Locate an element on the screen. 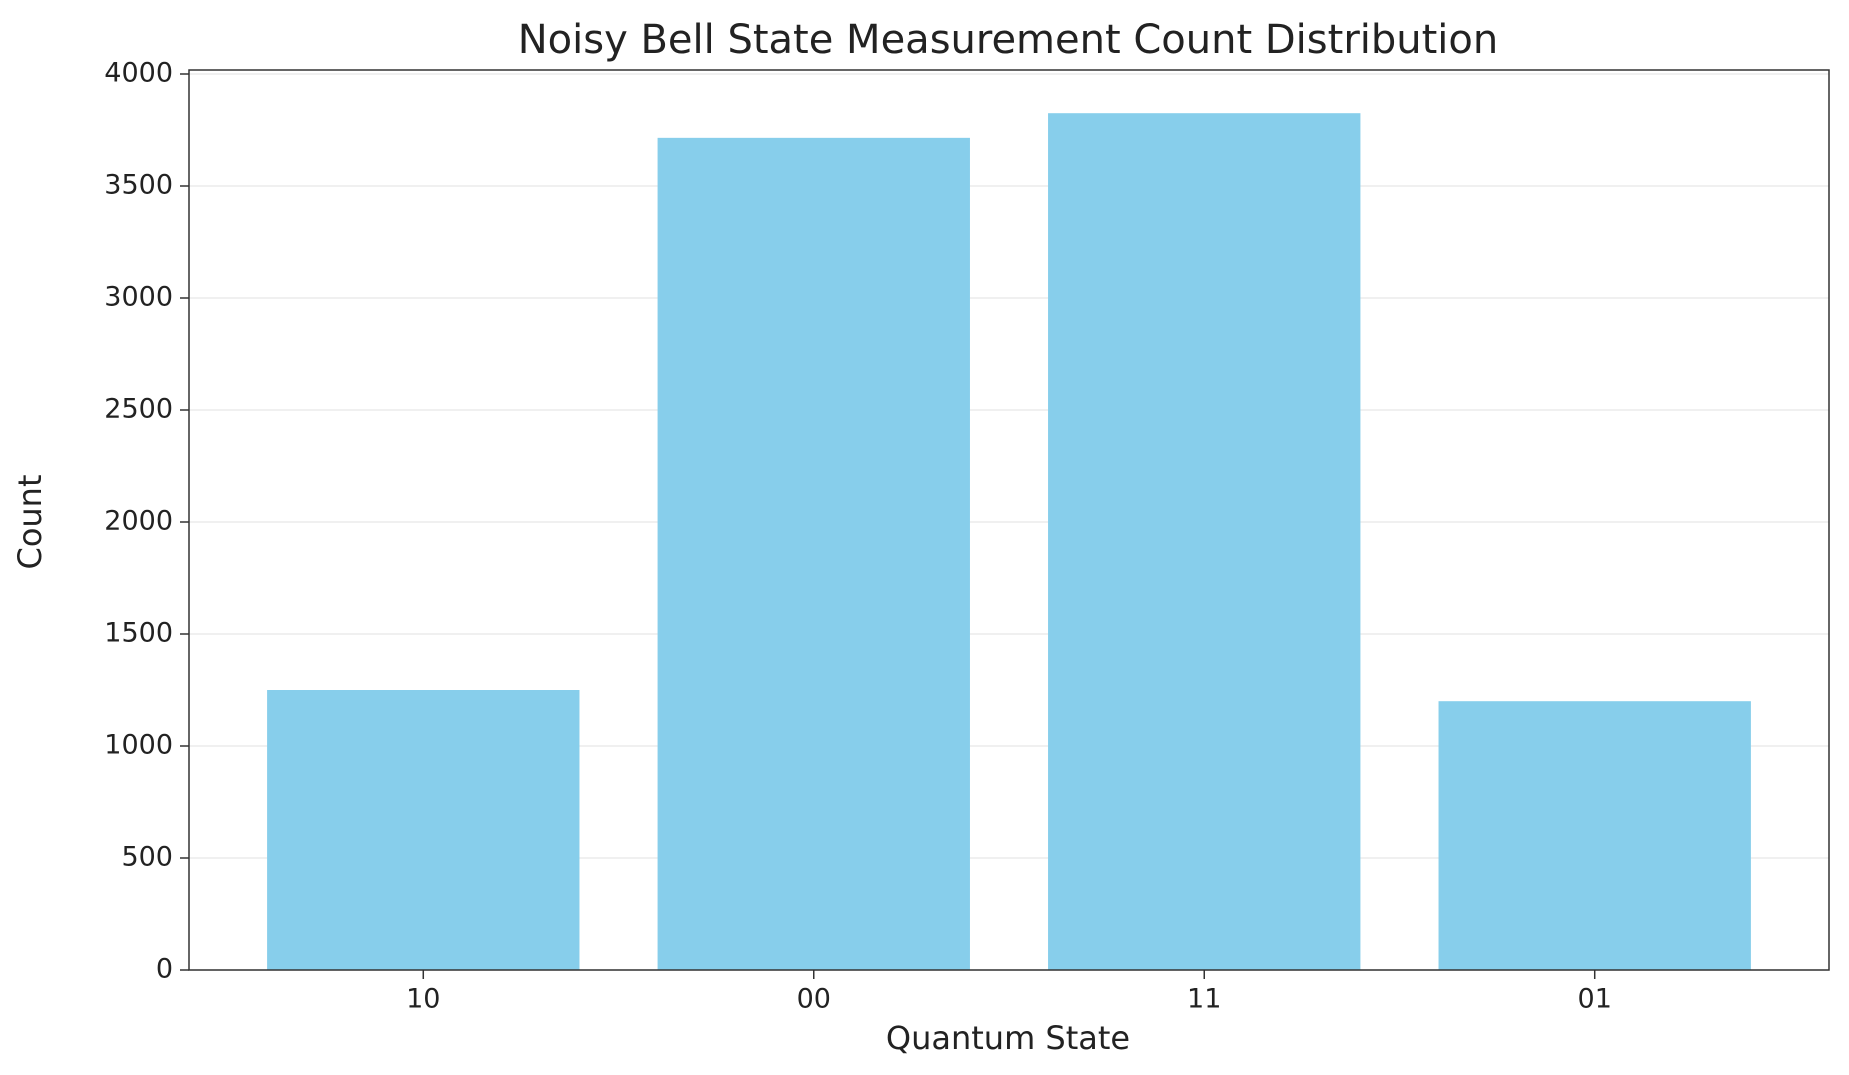 The height and width of the screenshot is (1075, 1849). y-tick-label: 1000 is located at coordinates (138, 745).